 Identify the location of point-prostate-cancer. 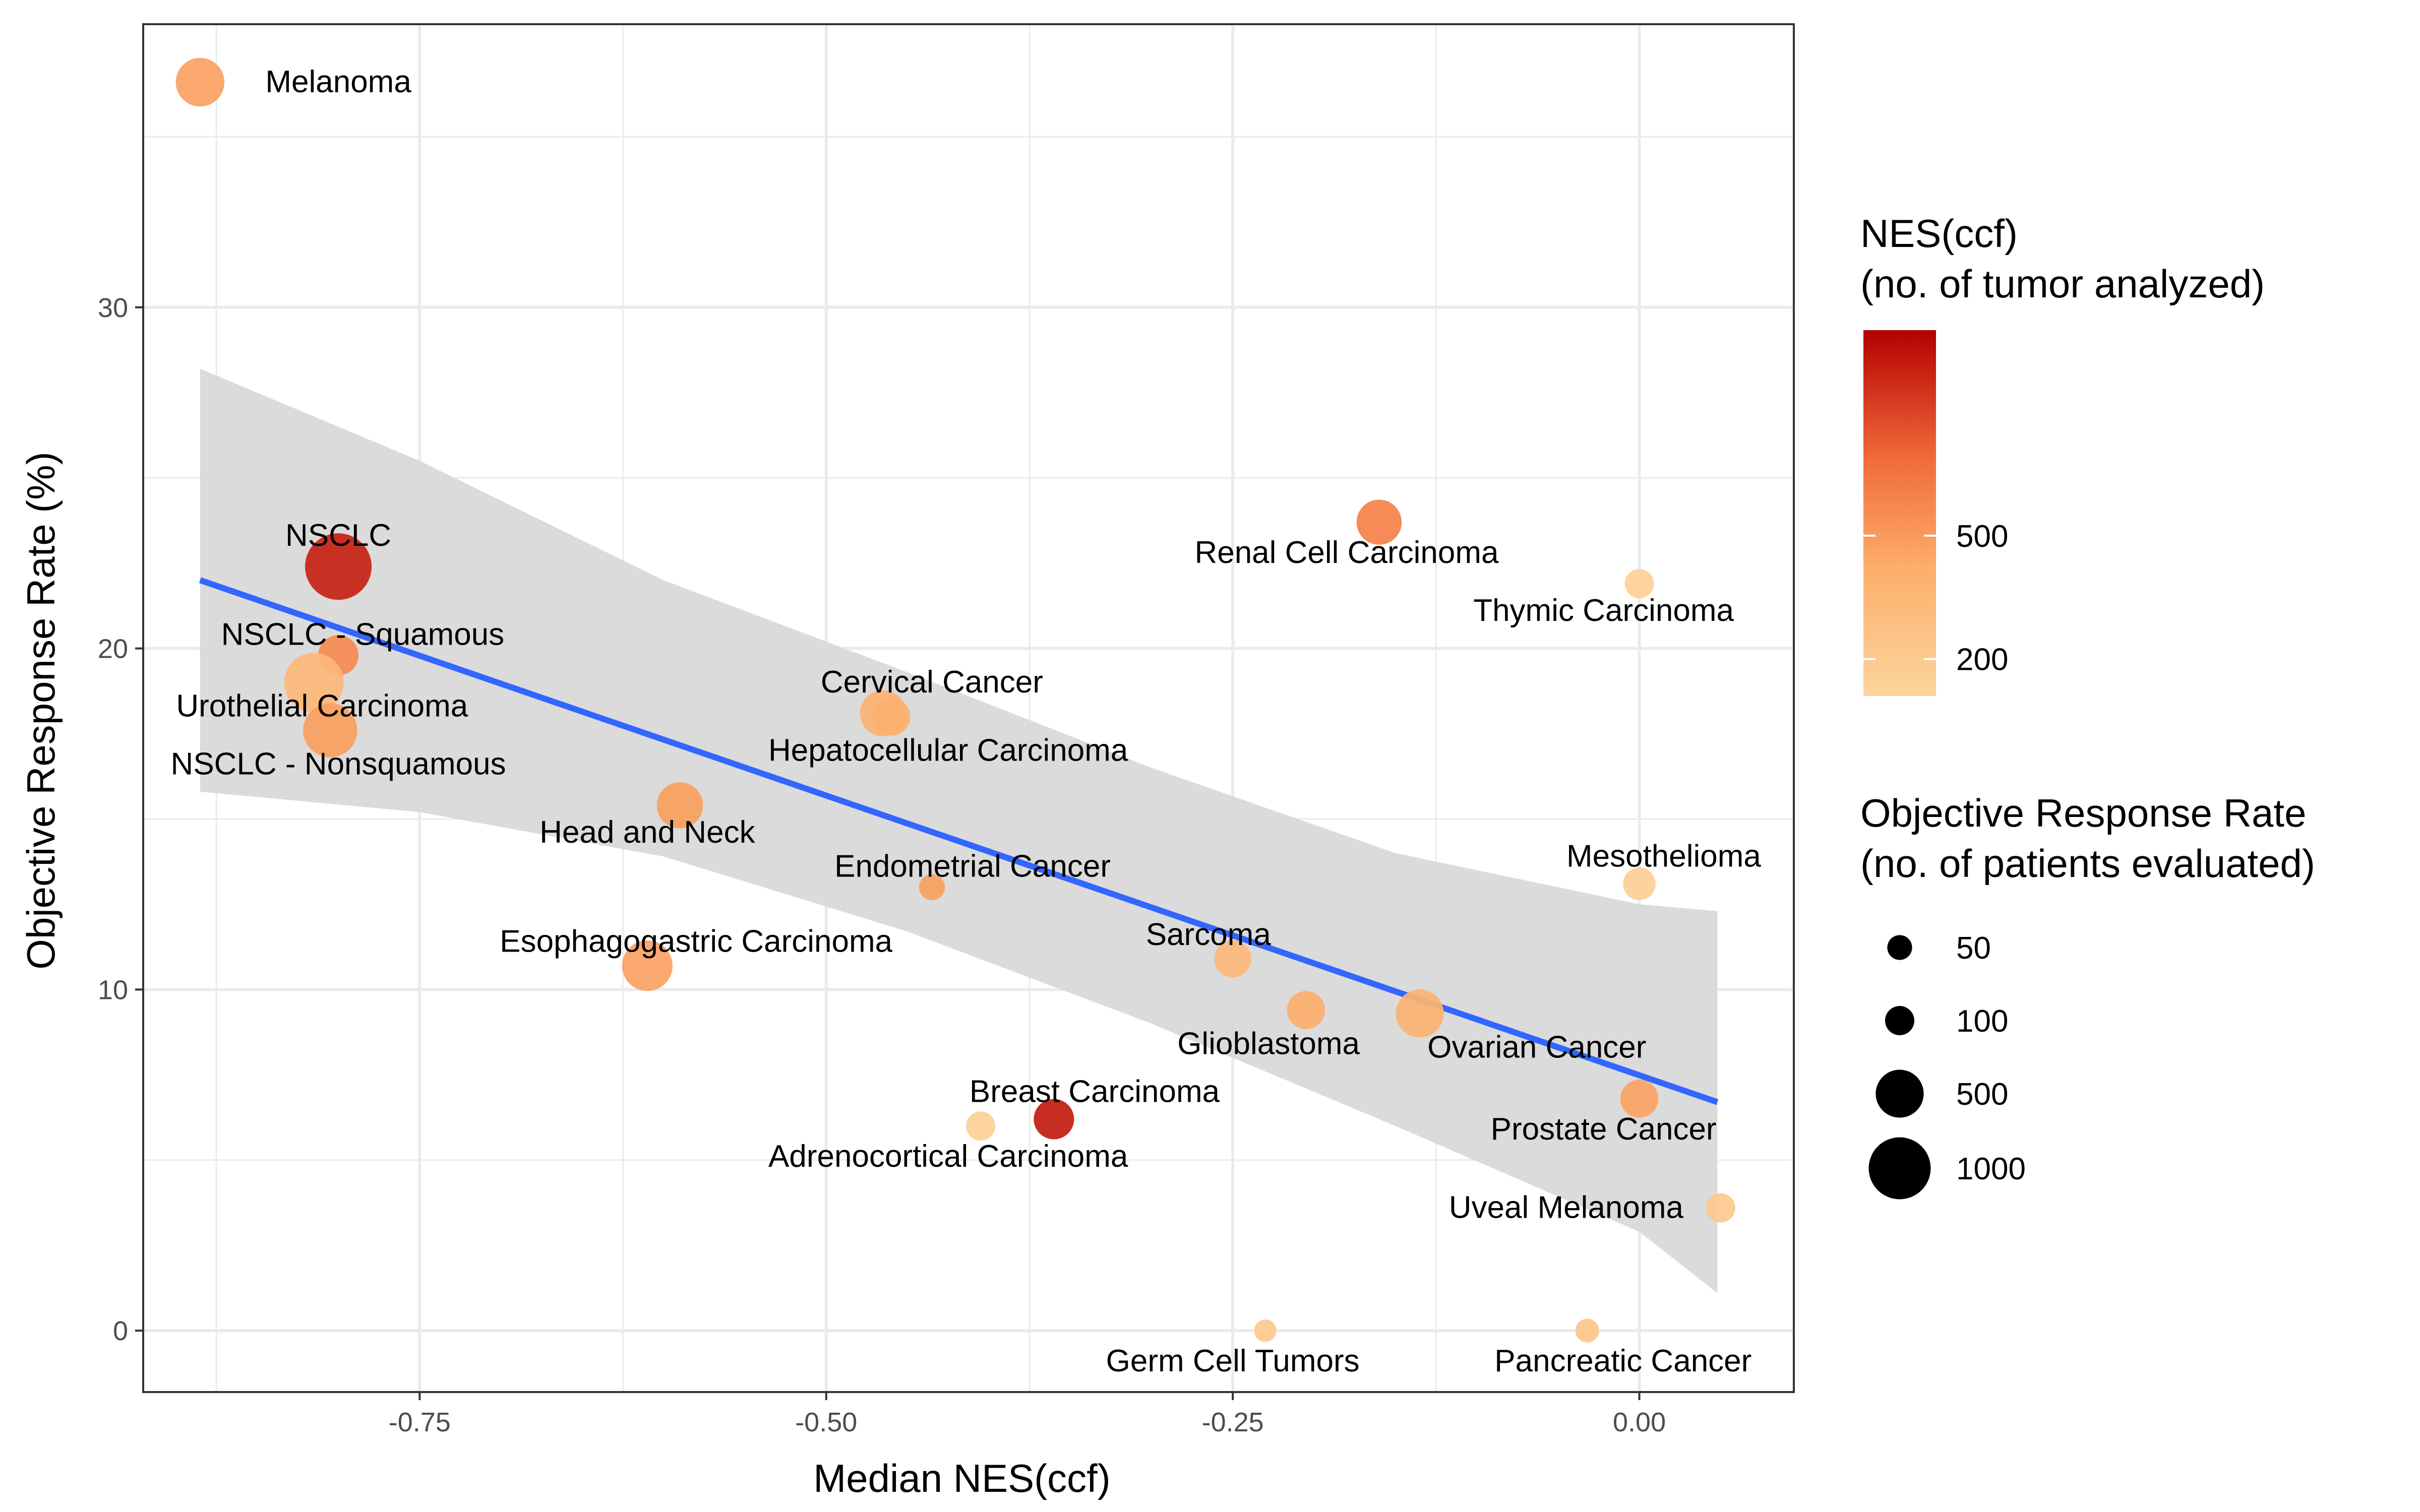
(1639, 1099).